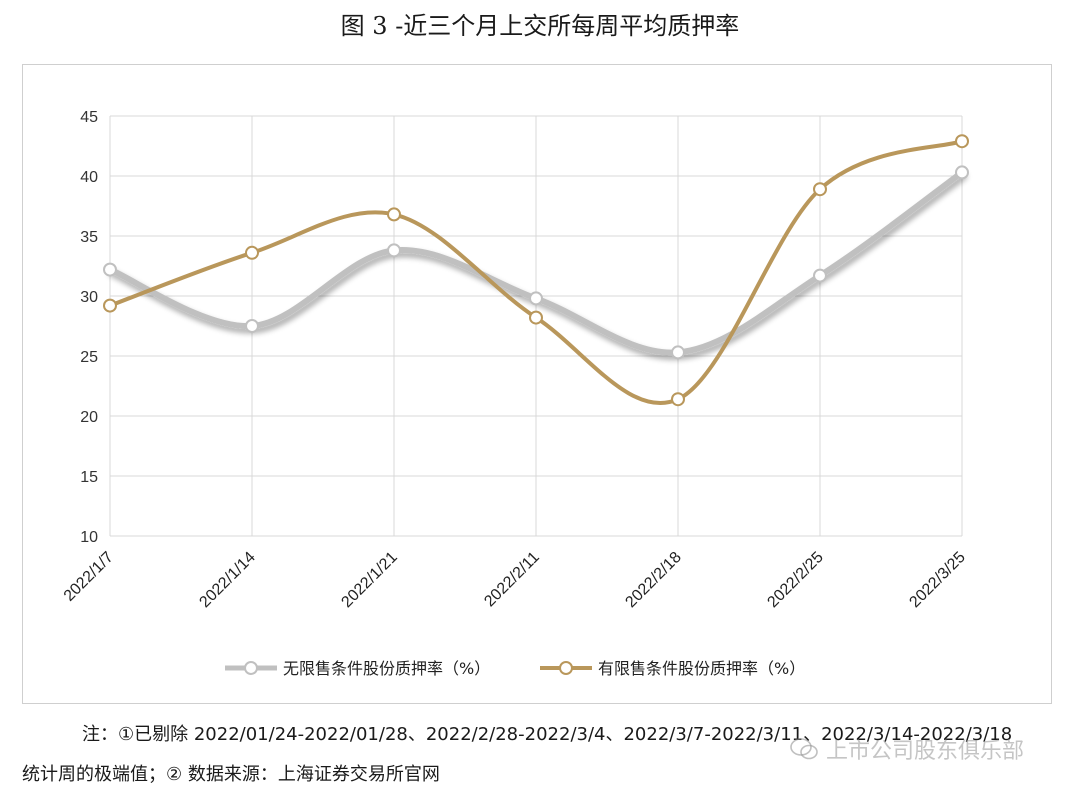 This screenshot has height=793, width=1080. What do you see at coordinates (925, 751) in the screenshot?
I see `watermark-text: 上市公司股东俱乐部` at bounding box center [925, 751].